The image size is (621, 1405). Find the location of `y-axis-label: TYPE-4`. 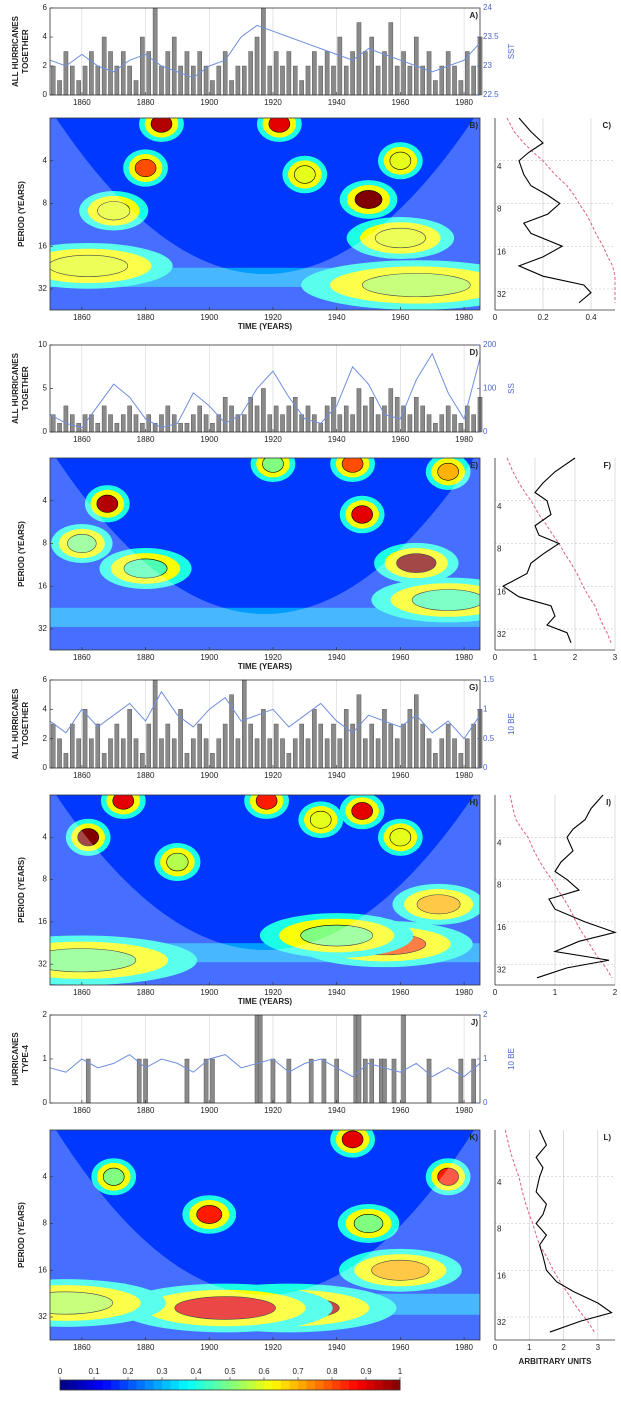

y-axis-label: TYPE-4 is located at coordinates (25, 1058).